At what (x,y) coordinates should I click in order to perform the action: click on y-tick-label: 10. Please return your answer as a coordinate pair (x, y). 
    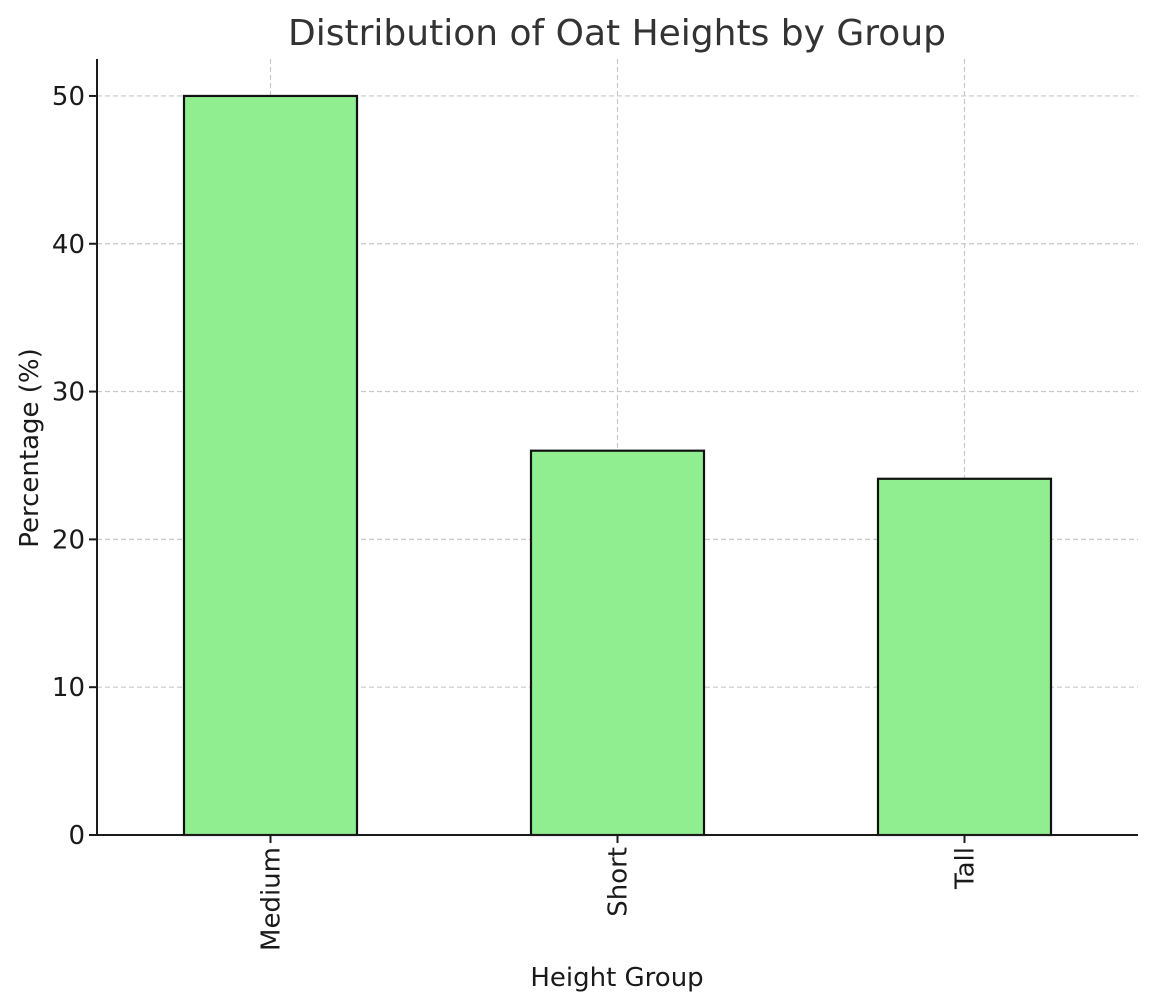
    Looking at the image, I should click on (68, 688).